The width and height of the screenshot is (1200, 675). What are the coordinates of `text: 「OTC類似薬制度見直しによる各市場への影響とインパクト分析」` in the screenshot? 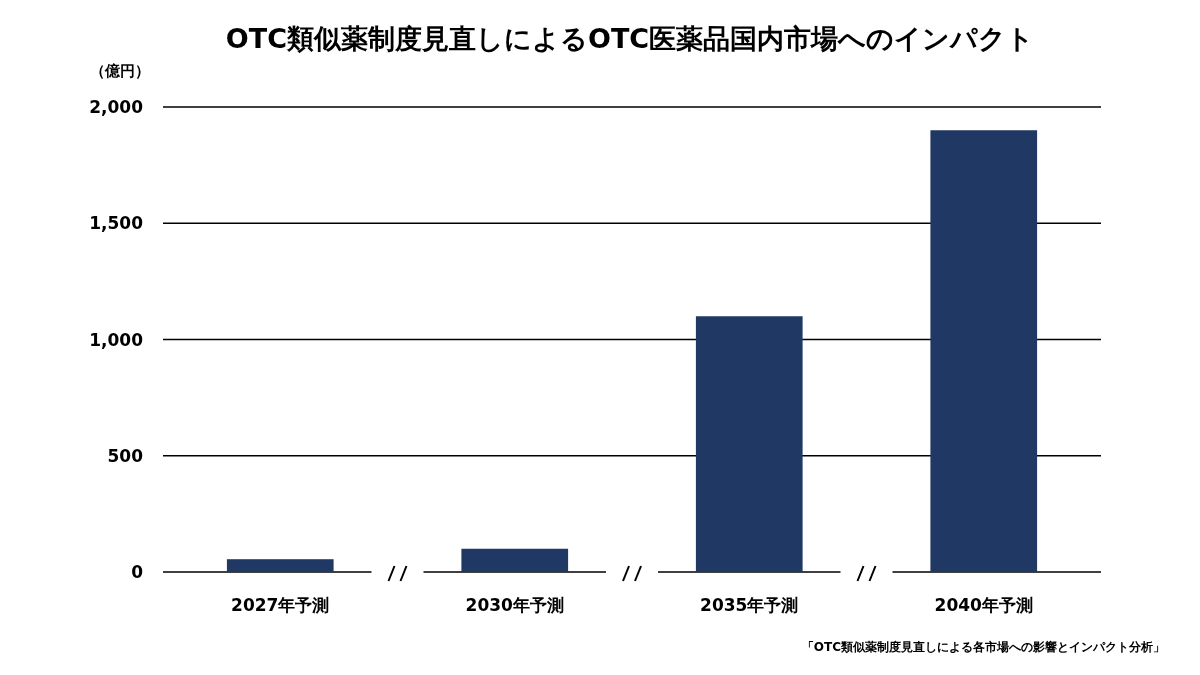 It's located at (983, 647).